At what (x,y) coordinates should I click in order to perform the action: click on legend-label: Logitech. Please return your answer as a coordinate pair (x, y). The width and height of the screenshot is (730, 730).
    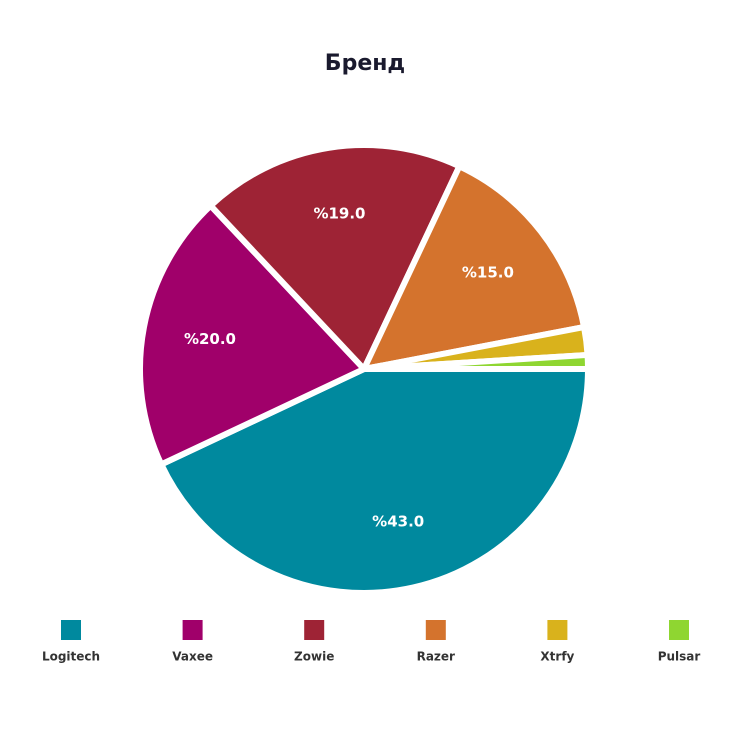
    Looking at the image, I should click on (71, 657).